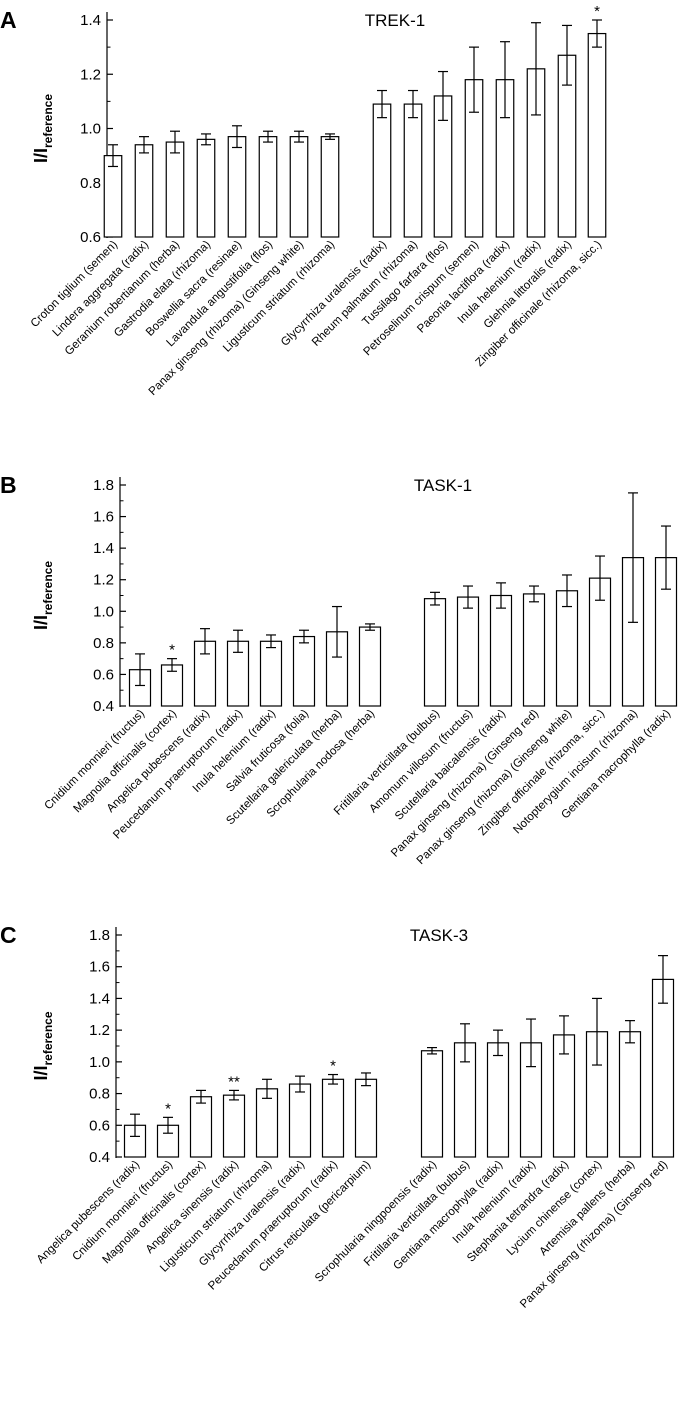 The image size is (685, 1401). Describe the element at coordinates (443, 485) in the screenshot. I see `chart-title: TASK-1` at that location.